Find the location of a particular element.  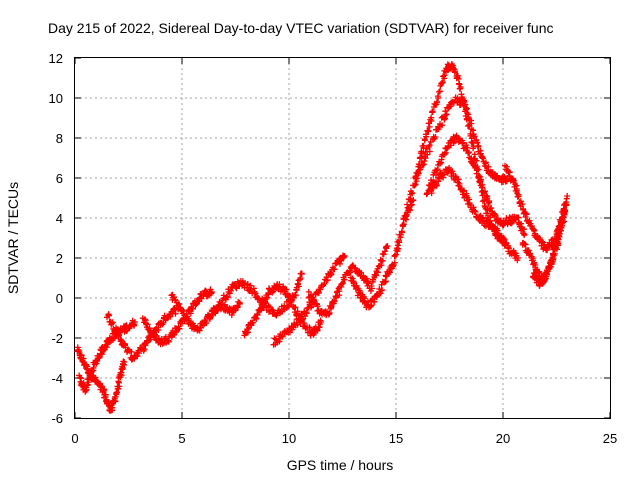

y-tick-label: -6 is located at coordinates (57, 418).